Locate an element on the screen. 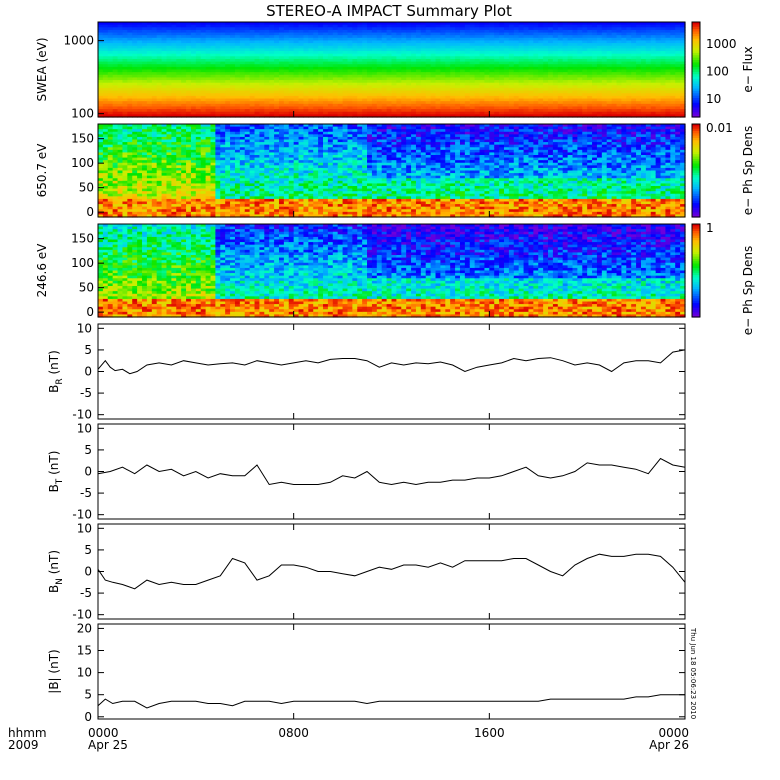 Image resolution: width=780 pixels, height=780 pixels. figure-title: STEREO-A IMPACT Summary Plot is located at coordinates (389, 11).